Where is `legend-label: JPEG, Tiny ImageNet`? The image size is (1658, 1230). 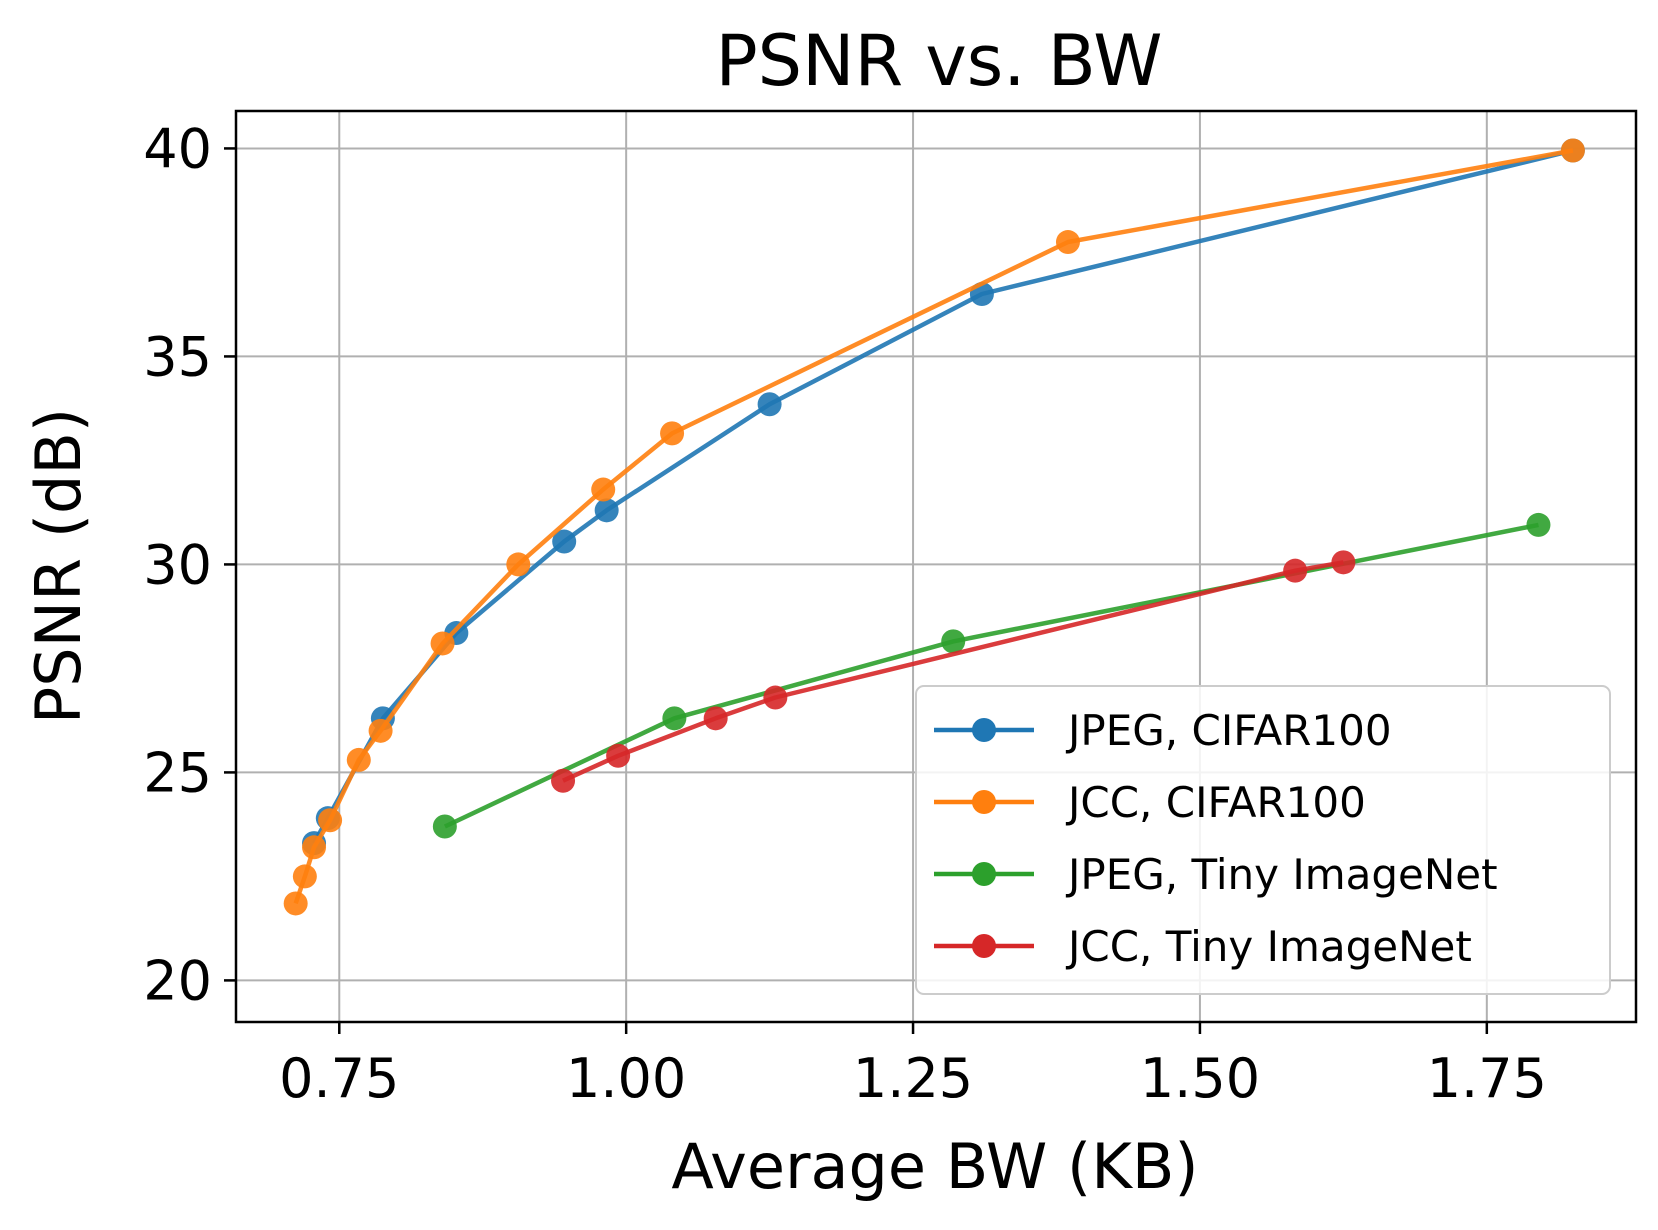 legend-label: JPEG, Tiny ImageNet is located at coordinates (1281, 874).